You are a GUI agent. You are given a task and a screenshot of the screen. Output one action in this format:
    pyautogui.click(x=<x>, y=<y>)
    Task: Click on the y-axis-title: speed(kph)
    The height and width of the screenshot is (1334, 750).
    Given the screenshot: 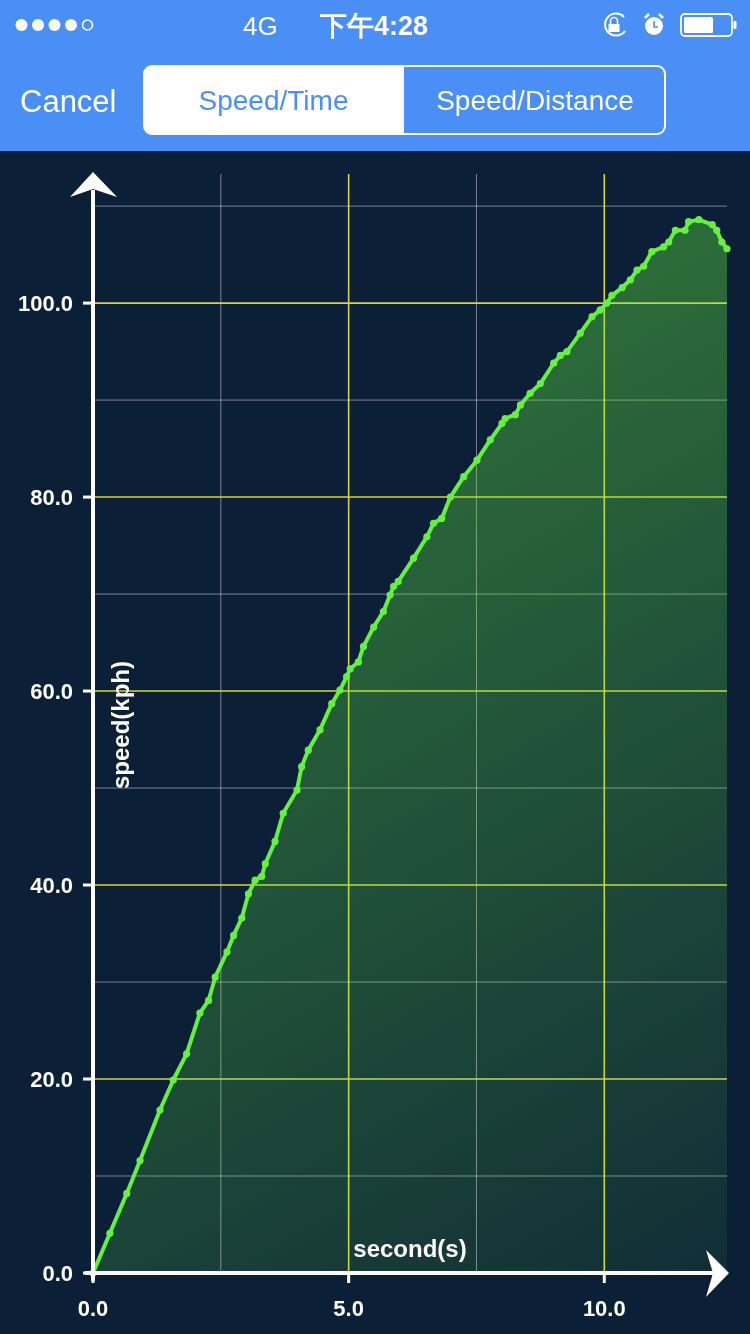 What is the action you would take?
    pyautogui.click(x=120, y=725)
    